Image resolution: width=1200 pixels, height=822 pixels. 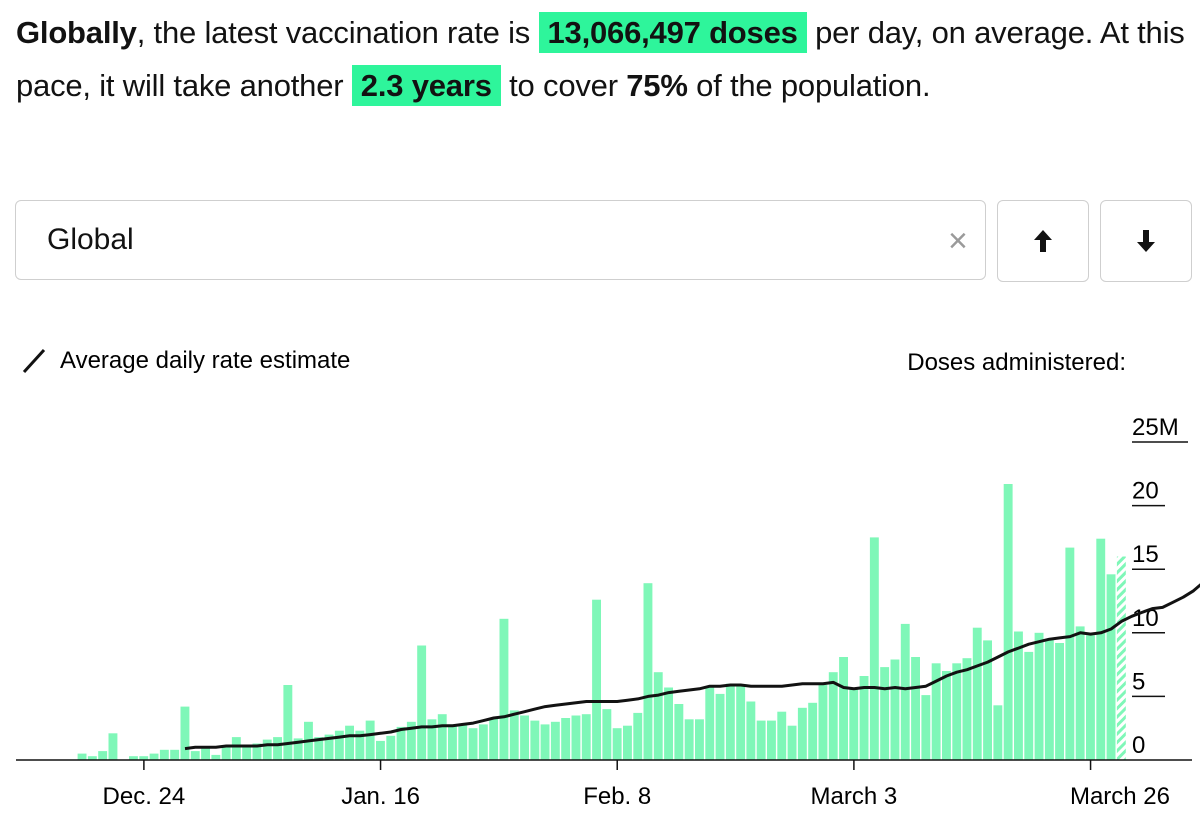 What do you see at coordinates (1138, 681) in the screenshot?
I see `y-tick-label: 5` at bounding box center [1138, 681].